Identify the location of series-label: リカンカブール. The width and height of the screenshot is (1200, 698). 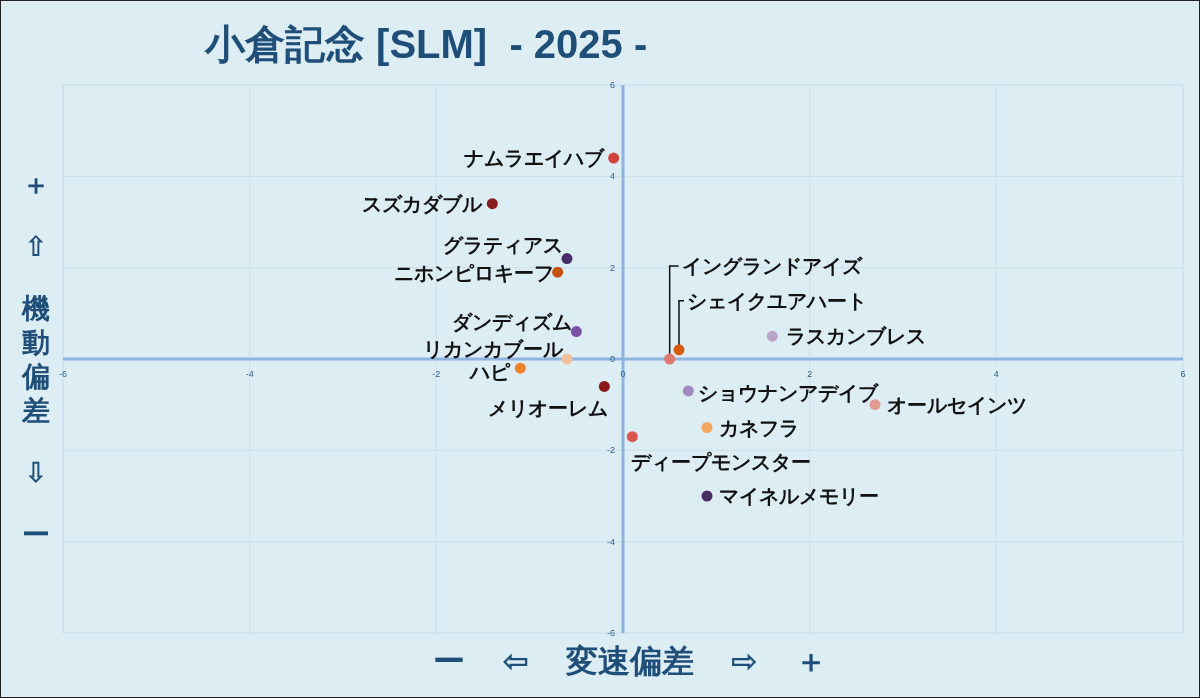
(493, 349).